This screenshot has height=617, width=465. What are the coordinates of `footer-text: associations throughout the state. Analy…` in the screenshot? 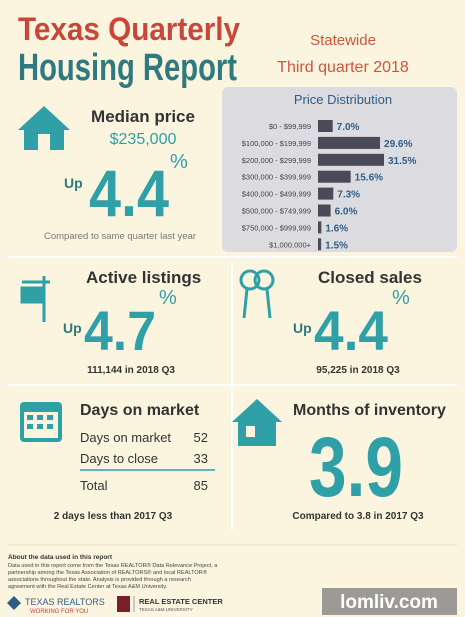 It's located at (99, 580).